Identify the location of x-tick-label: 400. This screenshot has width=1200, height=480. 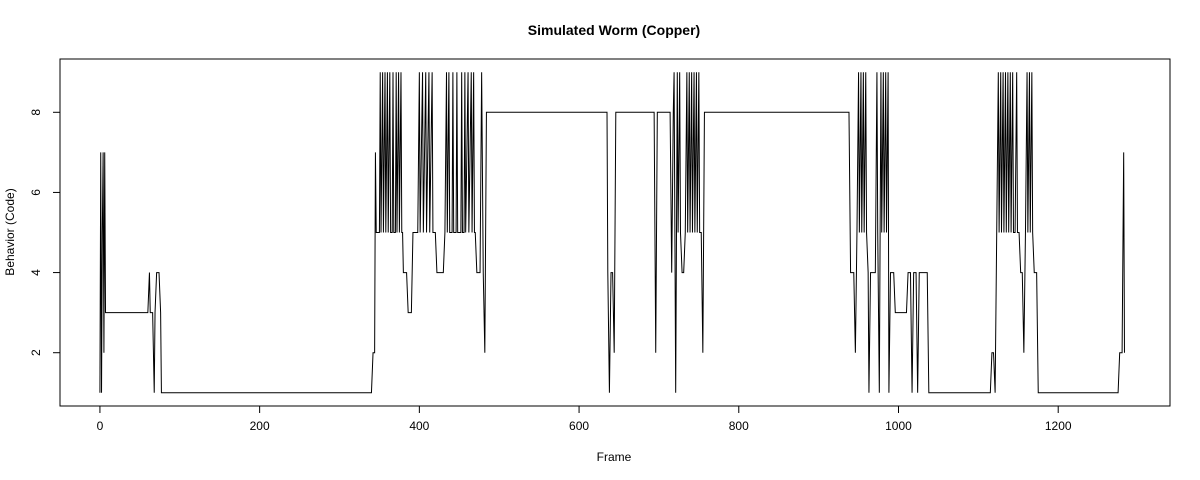
(419, 426).